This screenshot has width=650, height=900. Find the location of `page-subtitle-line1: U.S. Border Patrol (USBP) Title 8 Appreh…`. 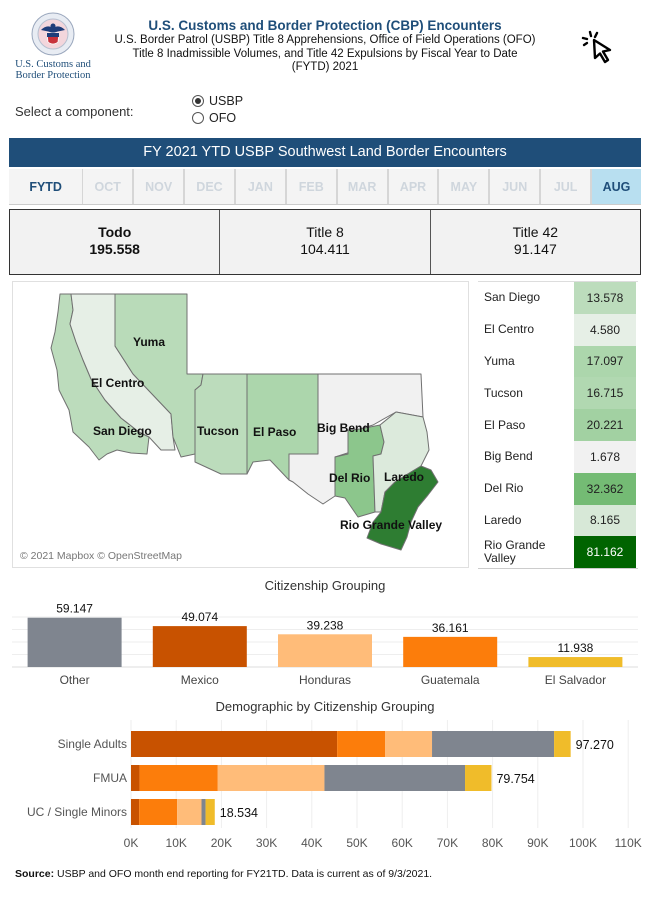

page-subtitle-line1: U.S. Border Patrol (USBP) Title 8 Appreh… is located at coordinates (325, 40).